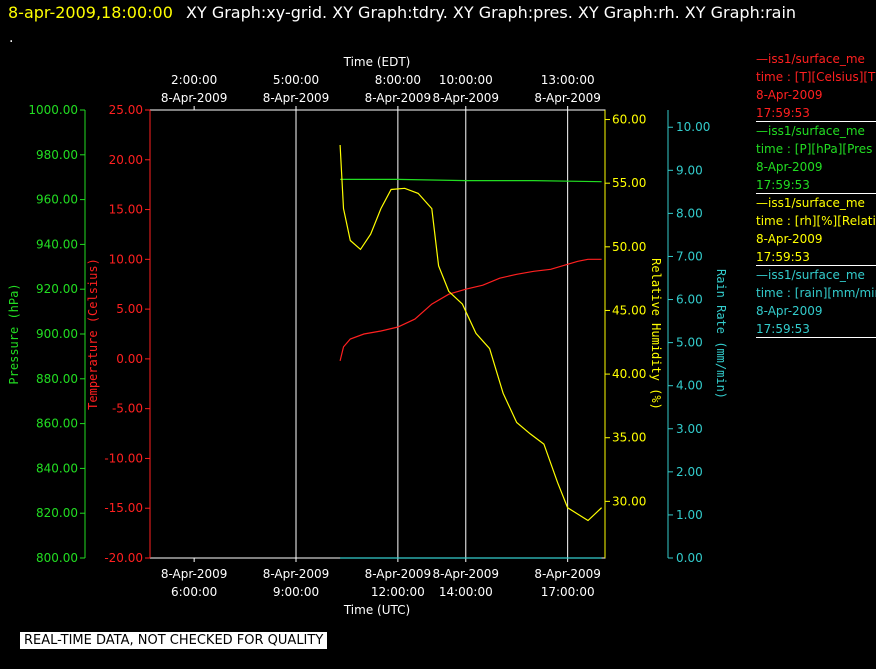 The height and width of the screenshot is (669, 876). Describe the element at coordinates (689, 386) in the screenshot. I see `rain-tick-label: 4.00` at that location.